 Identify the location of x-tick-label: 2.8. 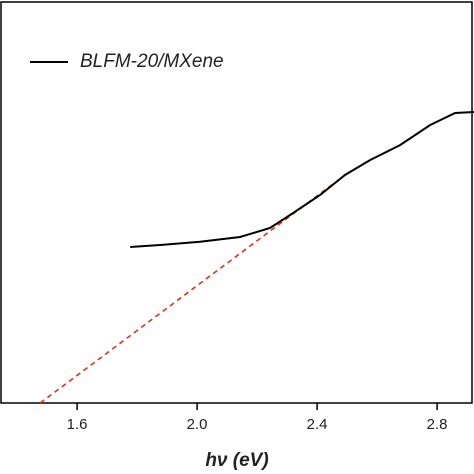
(437, 424).